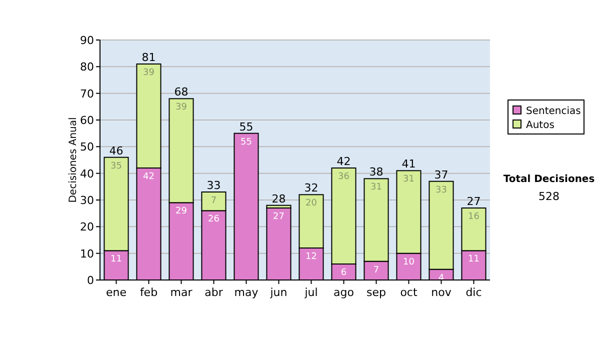  What do you see at coordinates (87, 120) in the screenshot?
I see `y-tick-label: 60` at bounding box center [87, 120].